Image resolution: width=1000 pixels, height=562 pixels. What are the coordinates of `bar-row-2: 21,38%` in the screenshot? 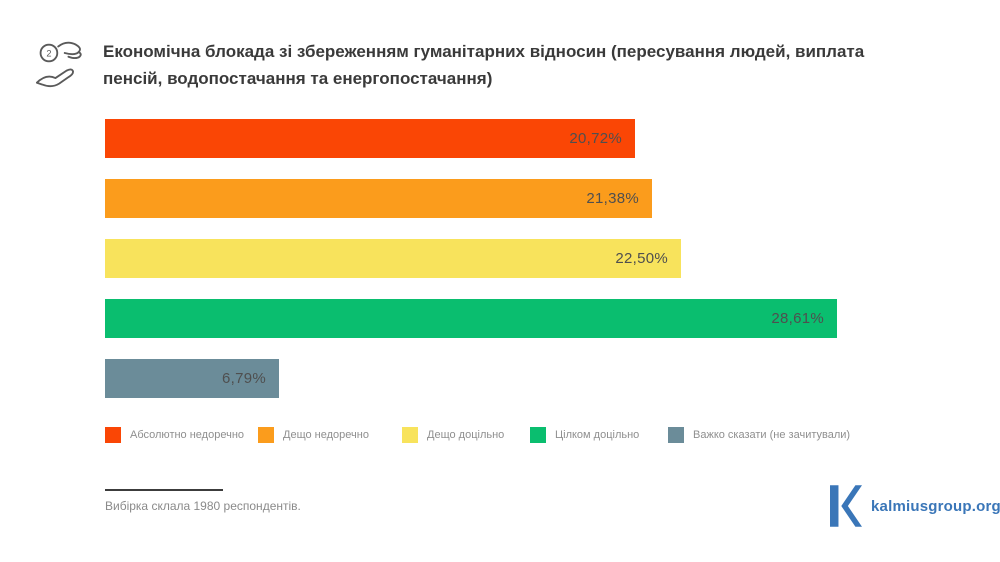 It's located at (552, 198).